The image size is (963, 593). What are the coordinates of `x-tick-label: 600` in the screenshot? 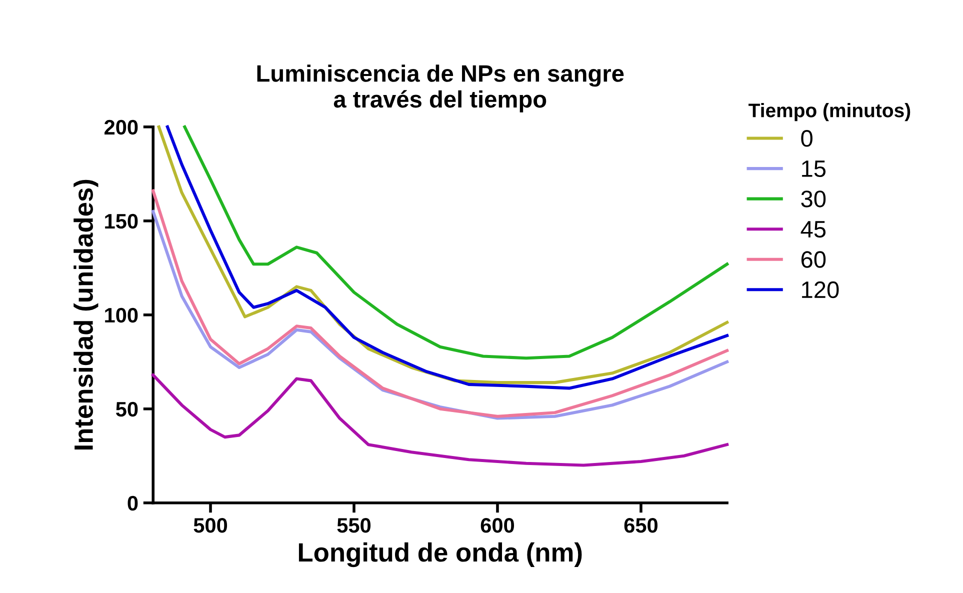 It's located at (497, 525).